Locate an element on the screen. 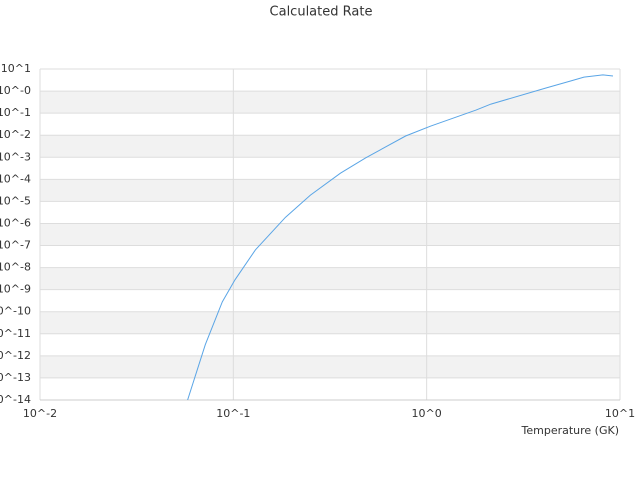 The height and width of the screenshot is (480, 640). y-tick-label: 10^-0 is located at coordinates (15, 90).